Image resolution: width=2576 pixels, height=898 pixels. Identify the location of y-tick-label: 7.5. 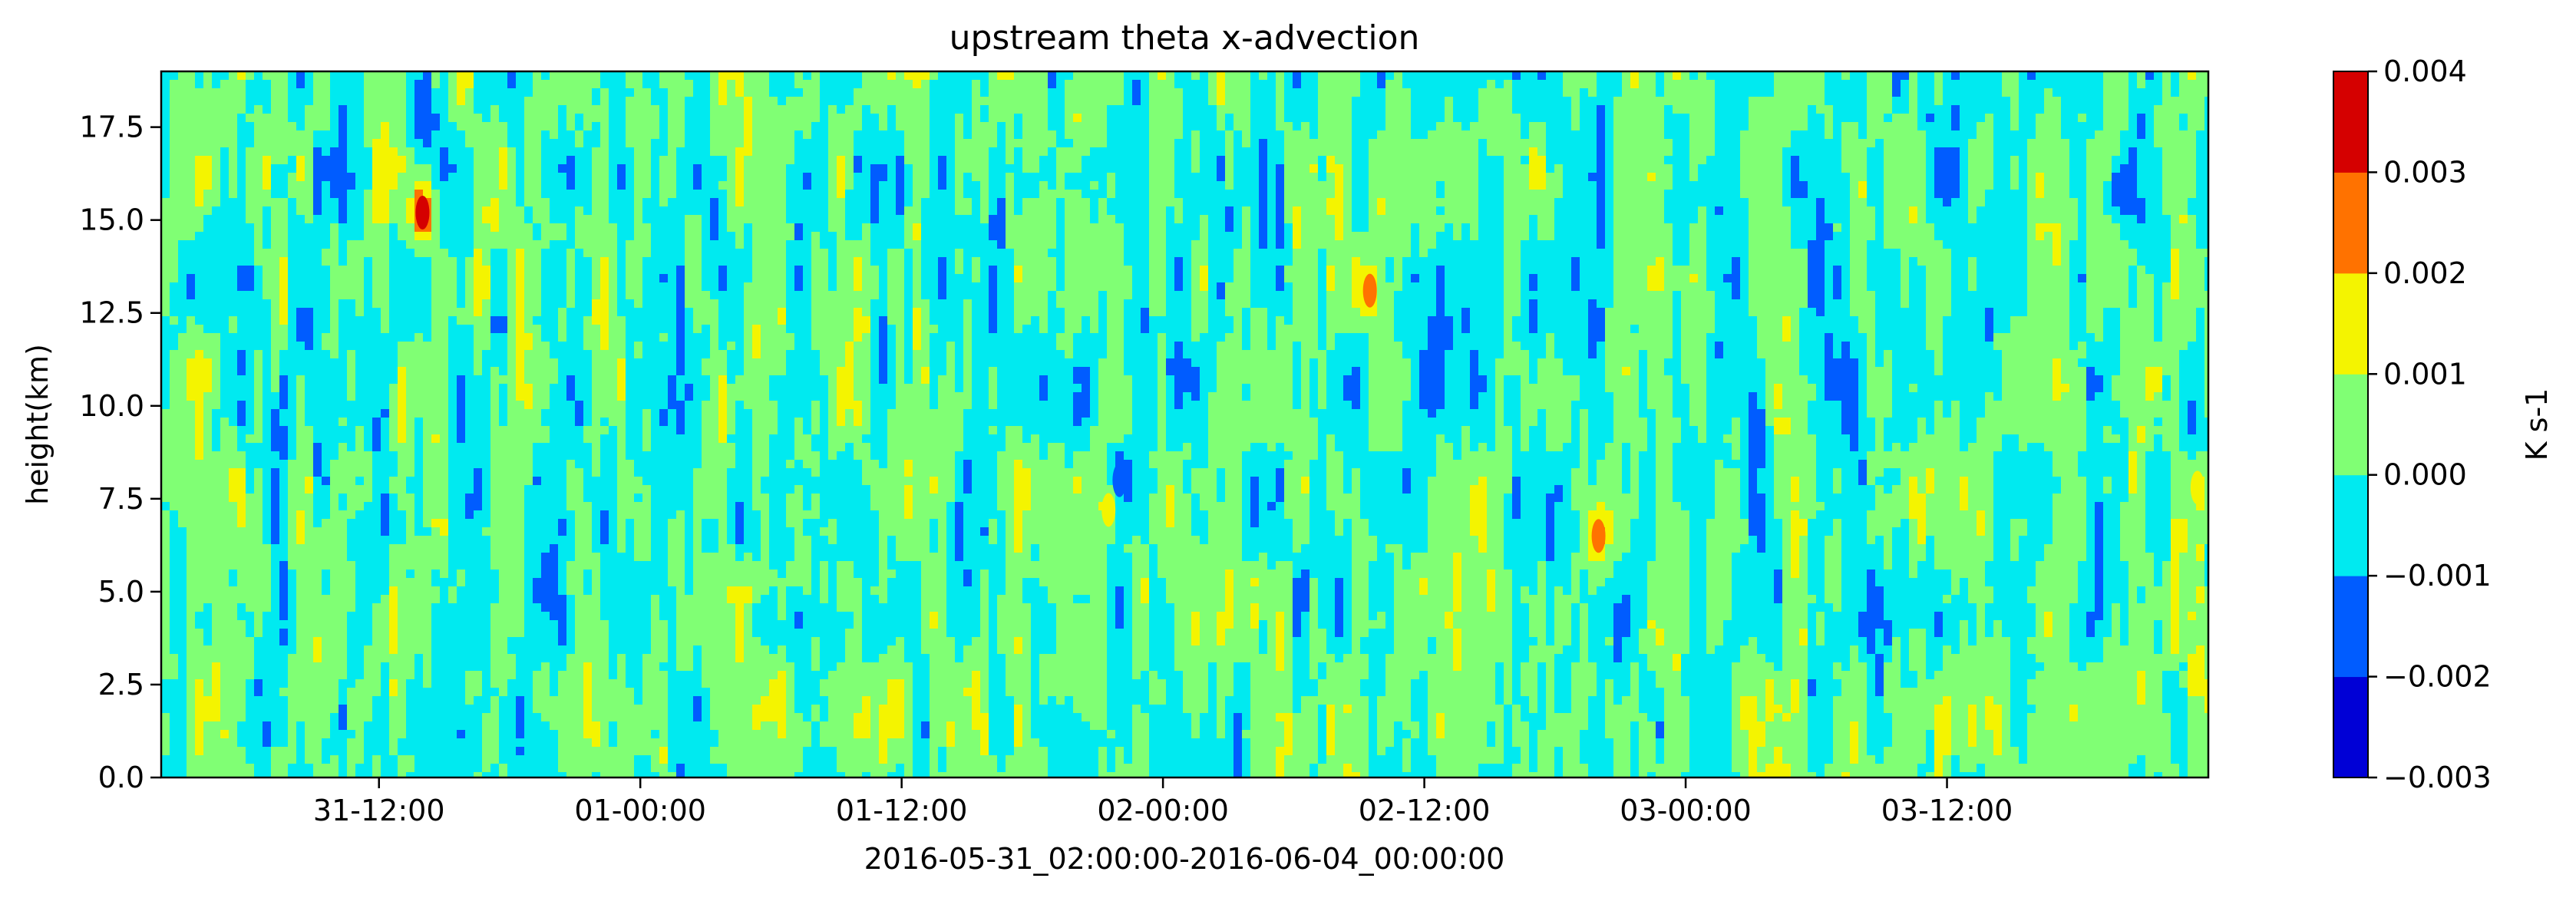
(121, 499).